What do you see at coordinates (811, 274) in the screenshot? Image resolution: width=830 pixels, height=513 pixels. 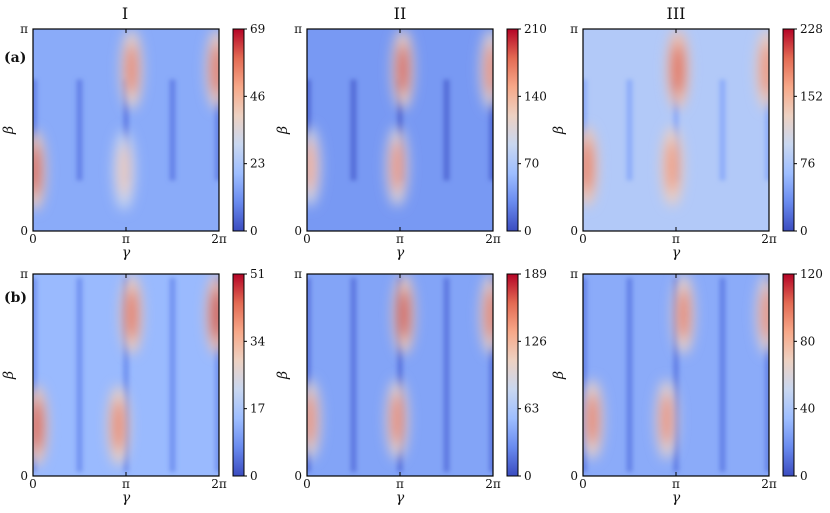 I see `colorbar-tick-label: 120` at bounding box center [811, 274].